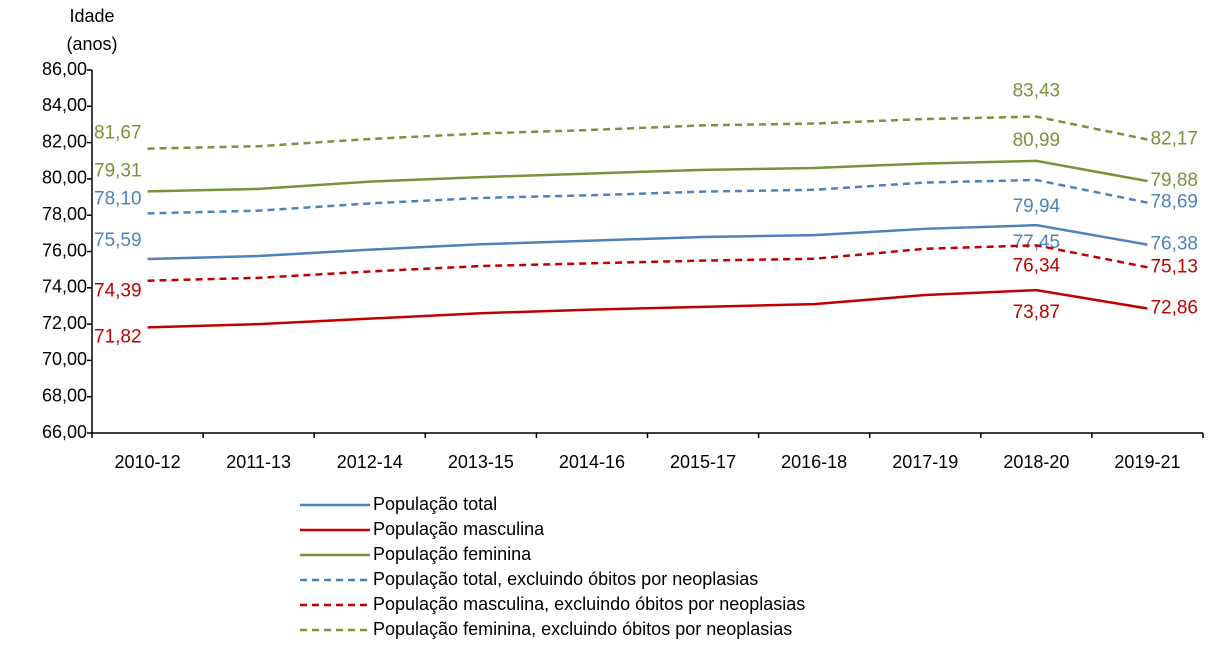  Describe the element at coordinates (814, 462) in the screenshot. I see `x-tick-label: 2016-18` at that location.